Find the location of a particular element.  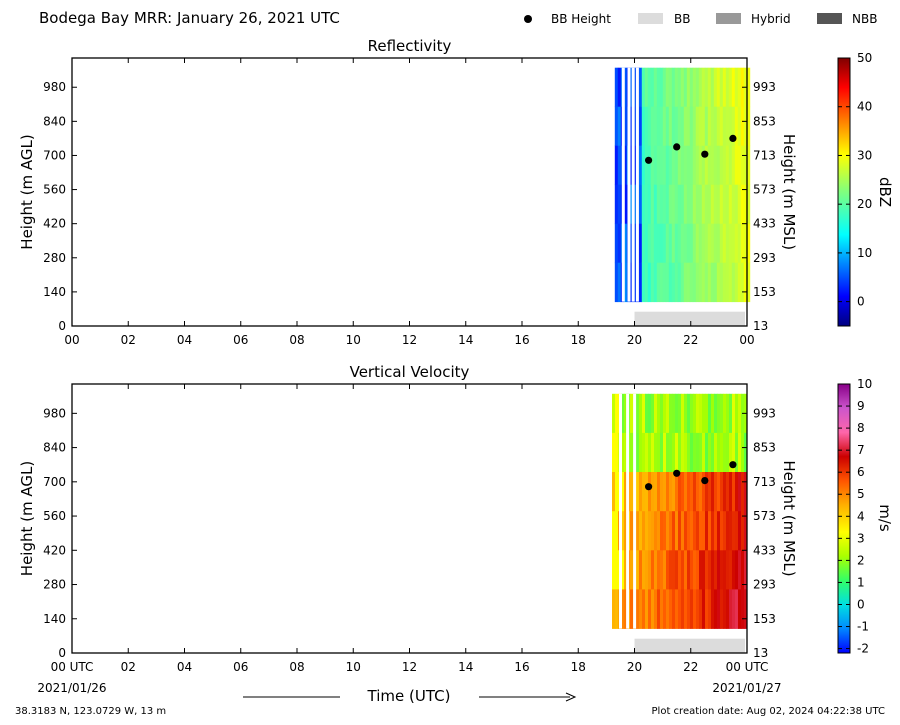

y-right-tick-label: 13 is located at coordinates (760, 326).